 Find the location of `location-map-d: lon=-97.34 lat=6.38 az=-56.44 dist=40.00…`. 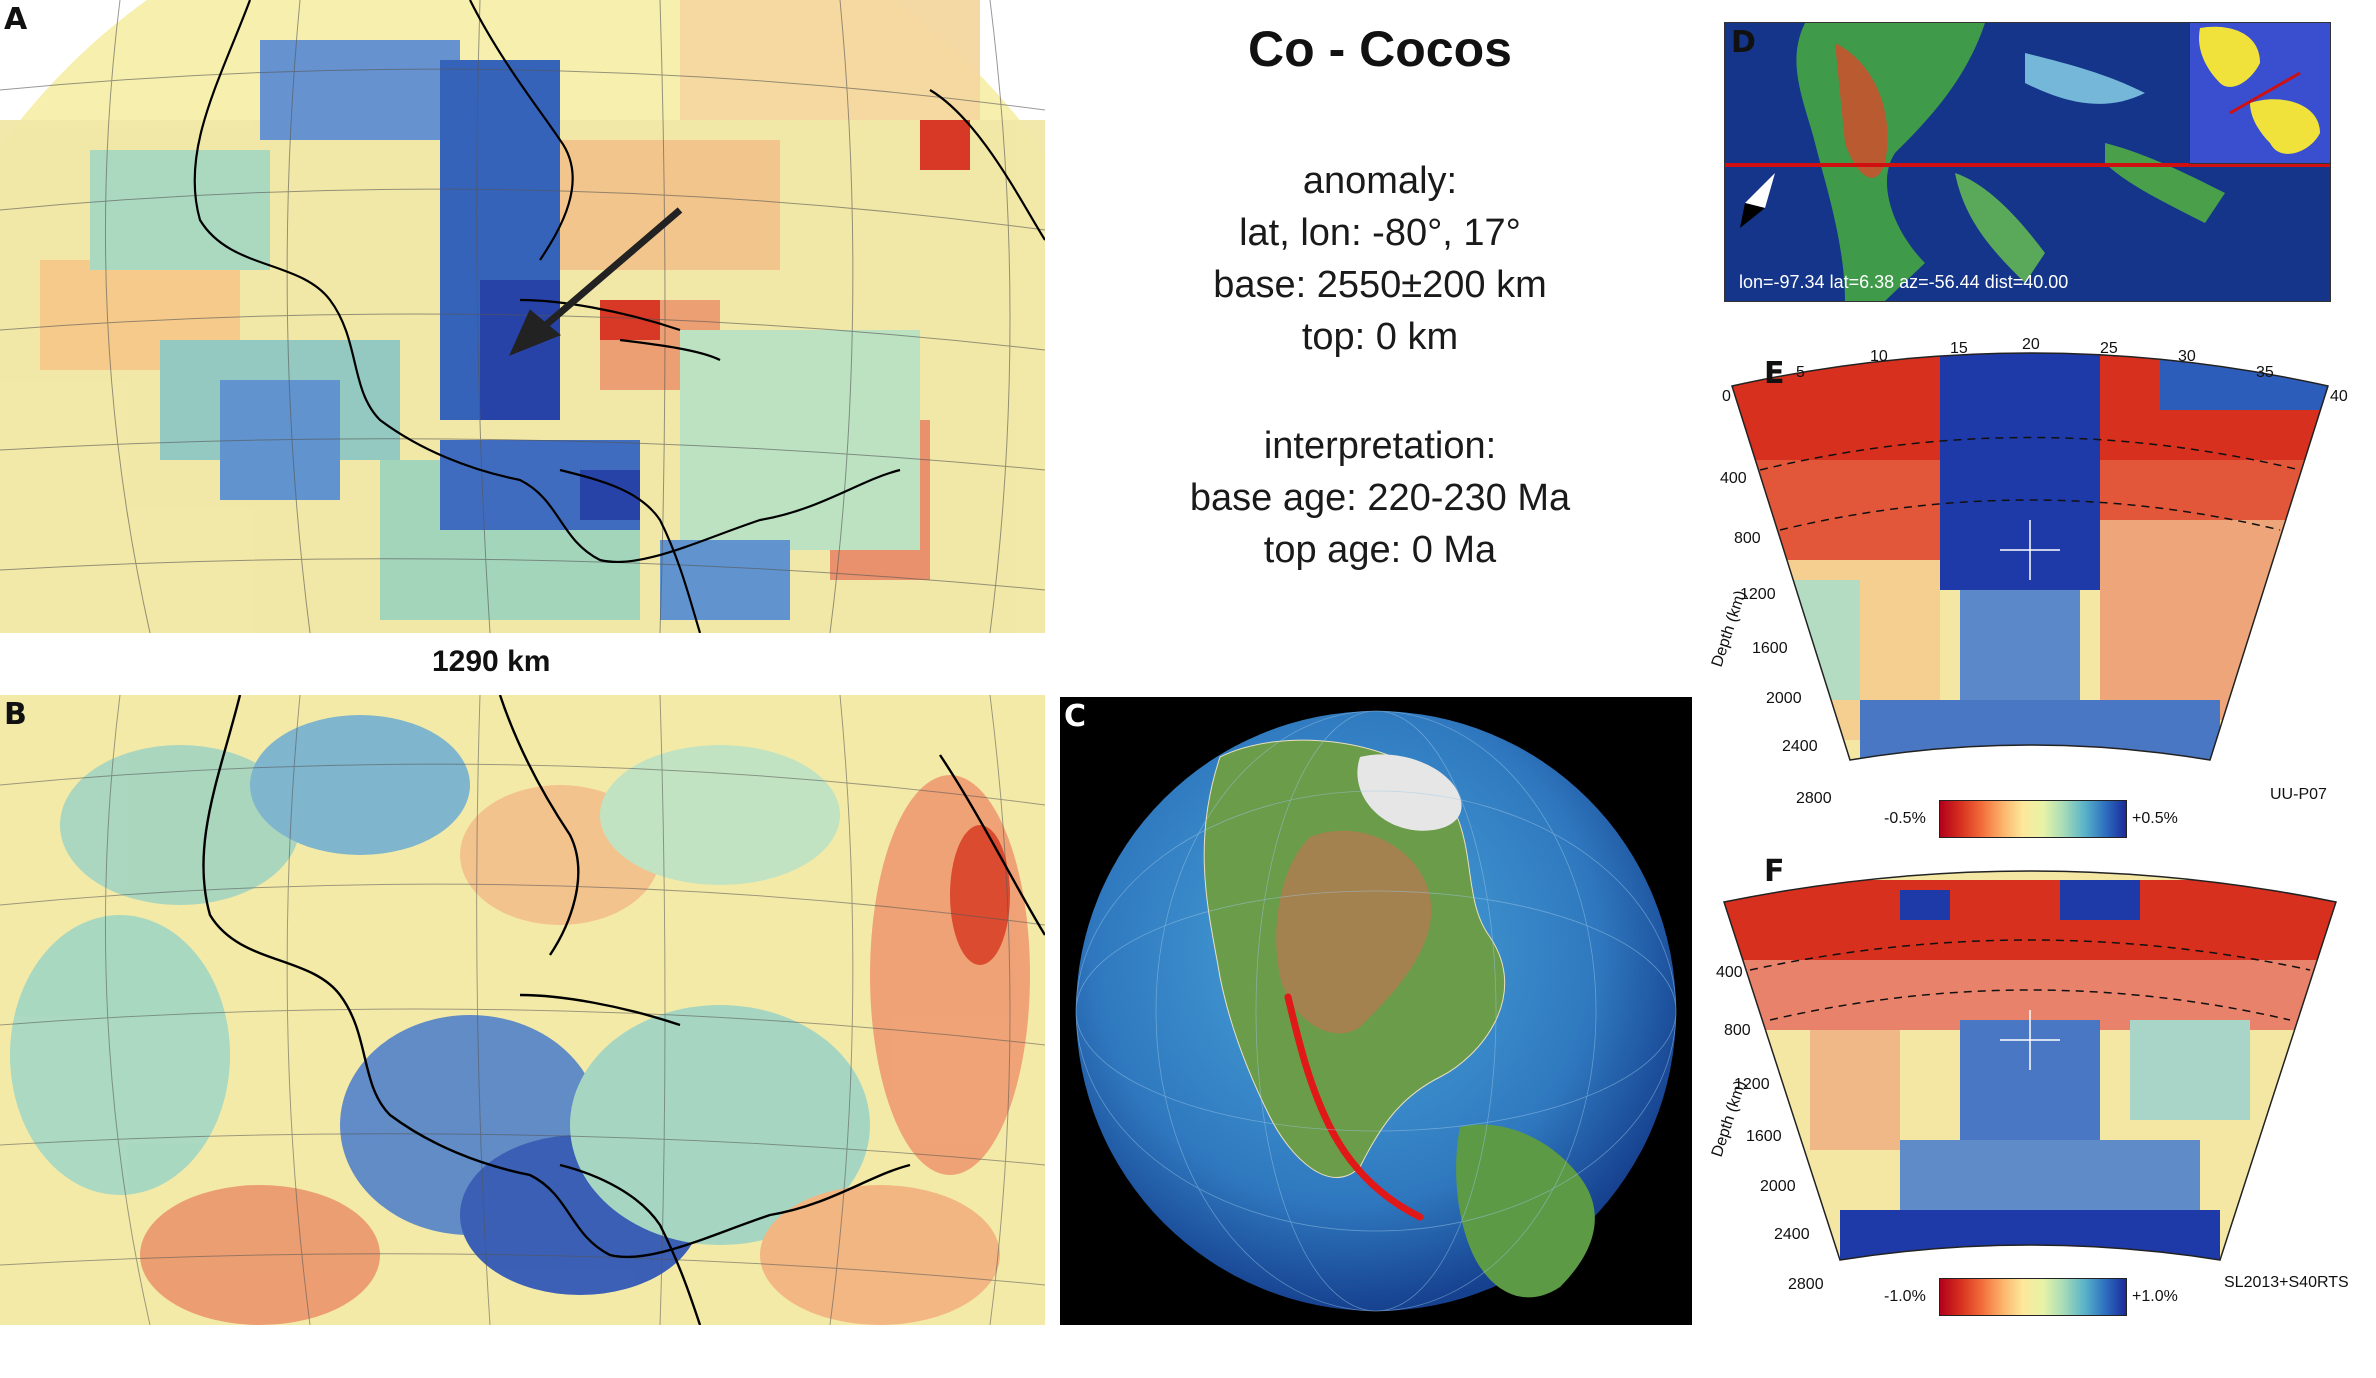

location-map-d: lon=-97.34 lat=6.38 az=-56.44 dist=40.00… is located at coordinates (2027, 162).